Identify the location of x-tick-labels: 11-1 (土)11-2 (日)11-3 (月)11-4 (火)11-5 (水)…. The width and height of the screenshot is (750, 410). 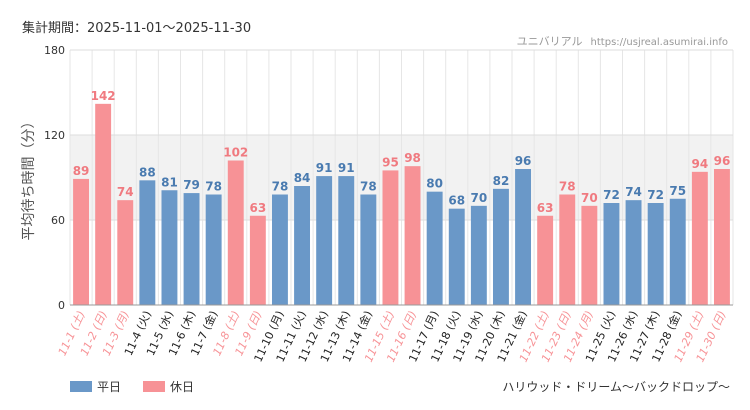
(392, 336).